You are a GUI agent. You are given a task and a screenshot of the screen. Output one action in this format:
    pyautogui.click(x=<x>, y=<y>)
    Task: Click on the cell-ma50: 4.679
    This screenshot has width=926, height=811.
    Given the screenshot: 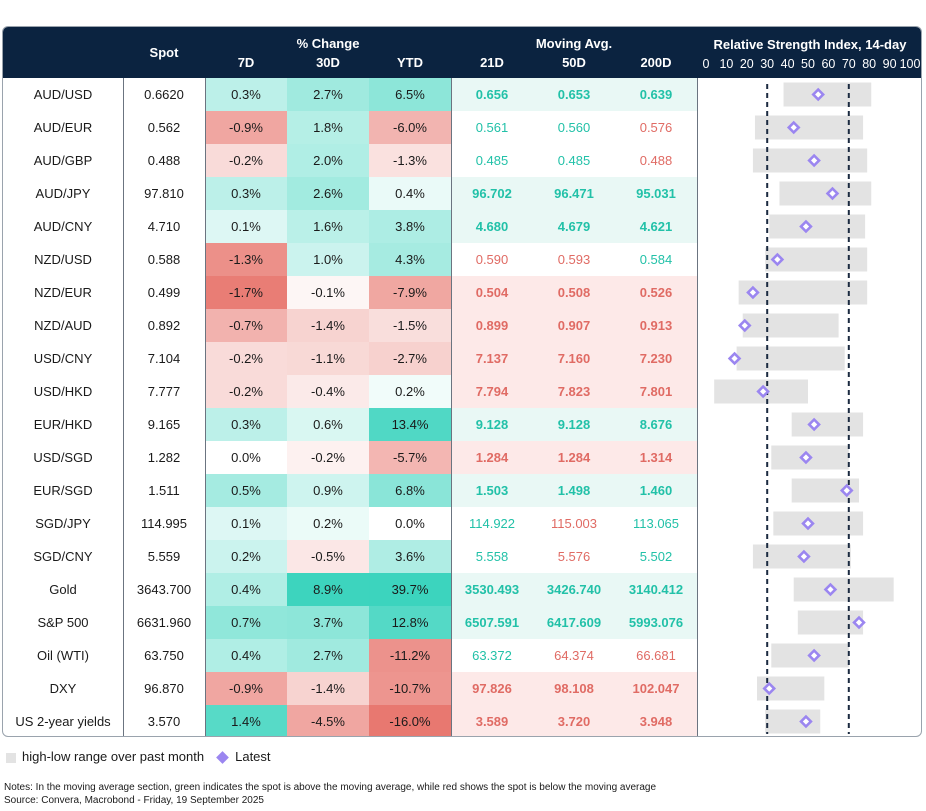 What is the action you would take?
    pyautogui.click(x=574, y=226)
    